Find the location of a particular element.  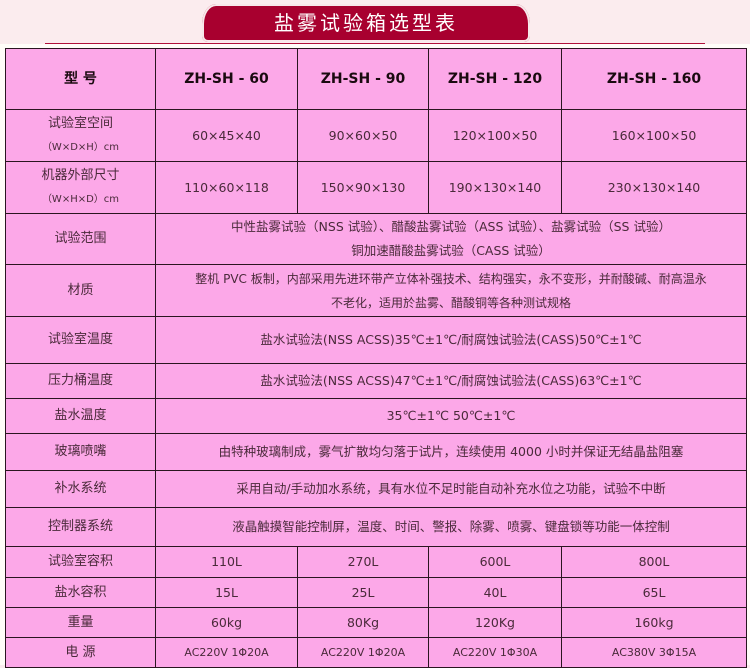

cell: 160kg is located at coordinates (654, 622).